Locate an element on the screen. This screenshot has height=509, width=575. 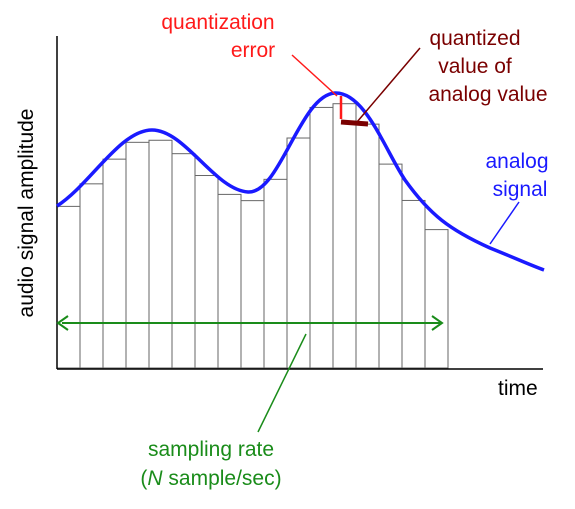
sampling-rate-paren: ( is located at coordinates (143, 478).